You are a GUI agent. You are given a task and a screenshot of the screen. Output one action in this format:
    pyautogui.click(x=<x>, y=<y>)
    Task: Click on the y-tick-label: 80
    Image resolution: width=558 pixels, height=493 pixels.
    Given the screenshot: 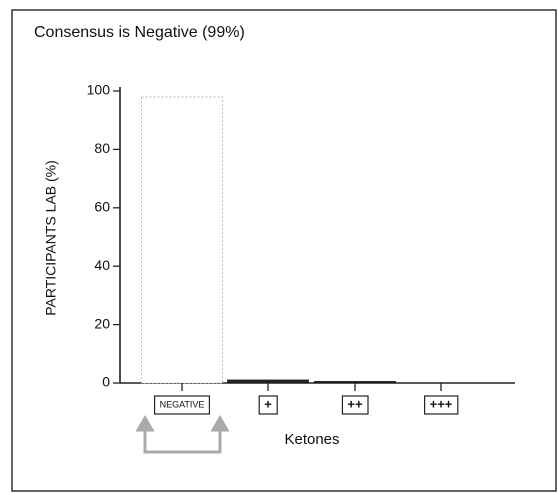 What is the action you would take?
    pyautogui.click(x=102, y=148)
    